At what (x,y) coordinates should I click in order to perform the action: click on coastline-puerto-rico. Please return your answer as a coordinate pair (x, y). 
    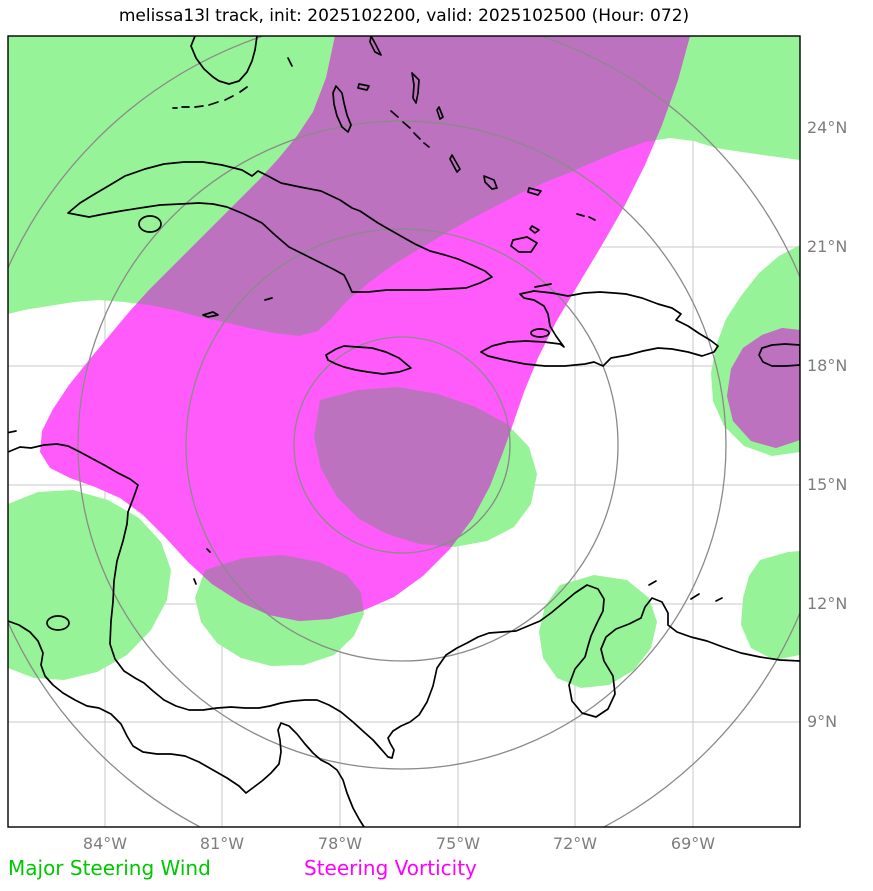
    Looking at the image, I should click on (779, 355).